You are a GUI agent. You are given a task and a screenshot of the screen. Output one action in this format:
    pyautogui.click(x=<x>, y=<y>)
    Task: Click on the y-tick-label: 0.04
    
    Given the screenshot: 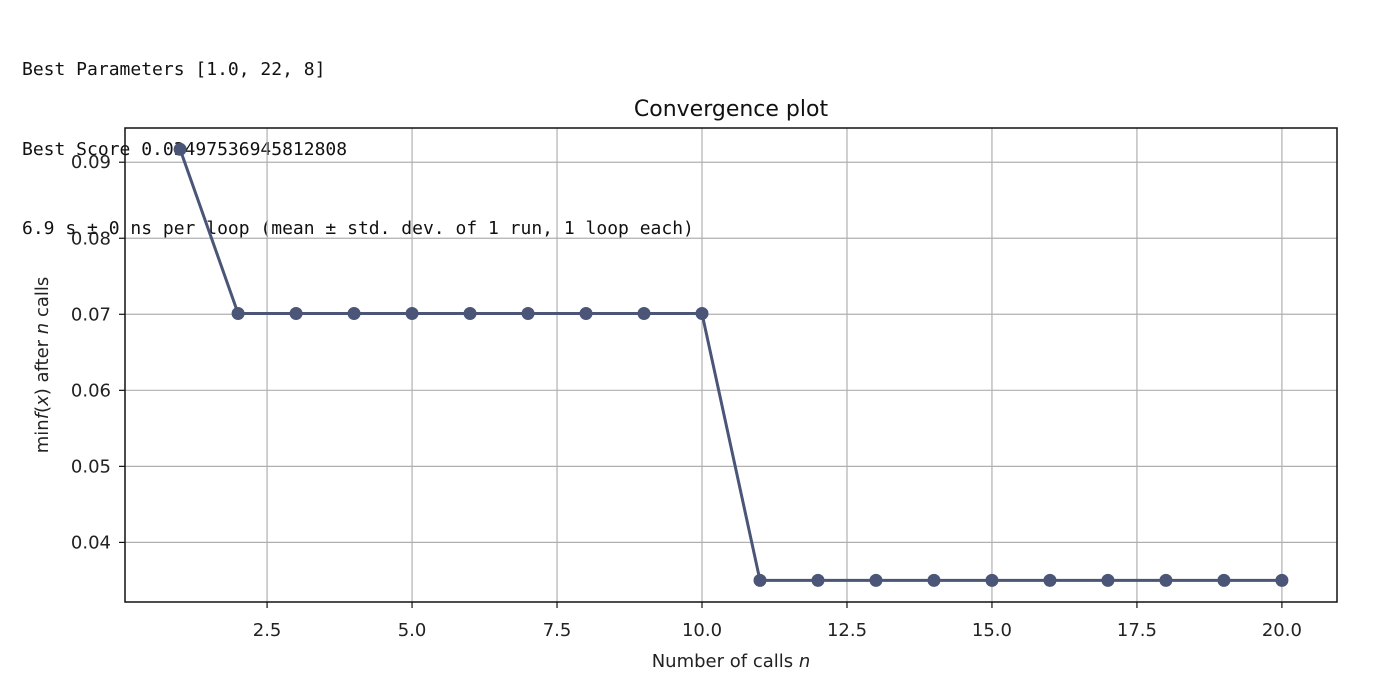 What is the action you would take?
    pyautogui.click(x=91, y=542)
    